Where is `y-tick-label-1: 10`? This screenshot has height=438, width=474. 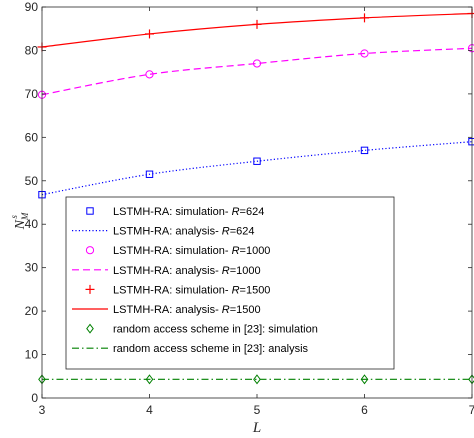
y-tick-label-1: 10 is located at coordinates (32, 355).